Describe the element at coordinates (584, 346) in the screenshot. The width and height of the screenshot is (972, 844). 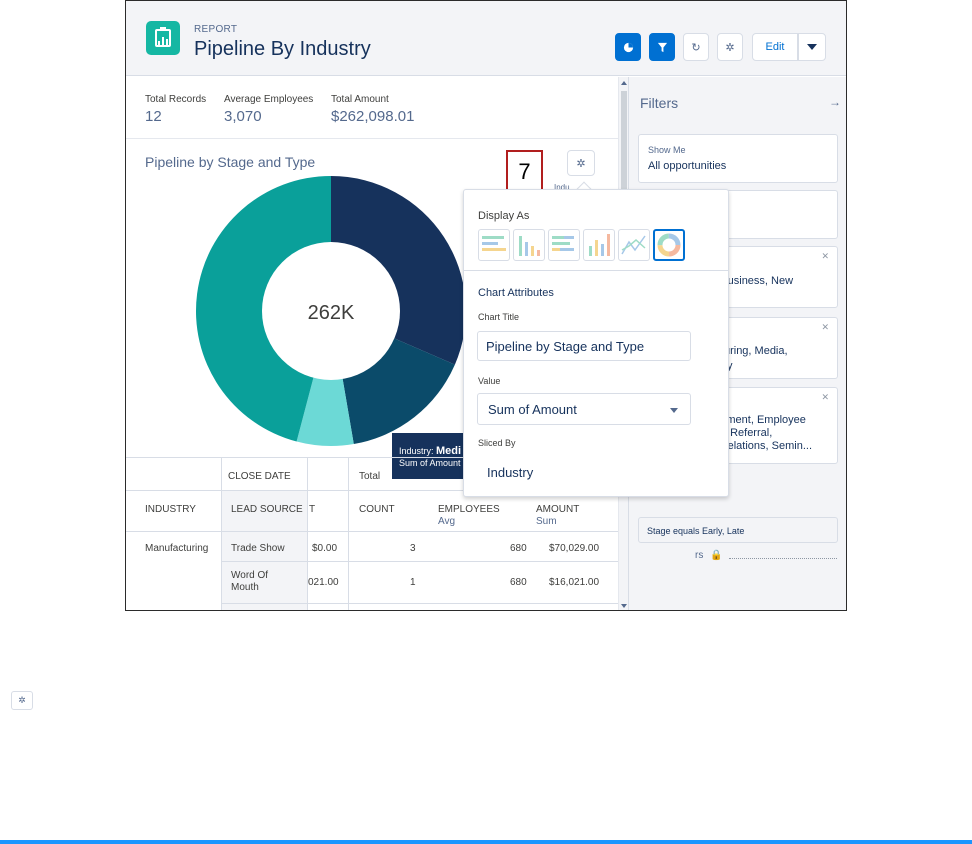
I see `chart-title-input: Pipeline by Stage and Type` at that location.